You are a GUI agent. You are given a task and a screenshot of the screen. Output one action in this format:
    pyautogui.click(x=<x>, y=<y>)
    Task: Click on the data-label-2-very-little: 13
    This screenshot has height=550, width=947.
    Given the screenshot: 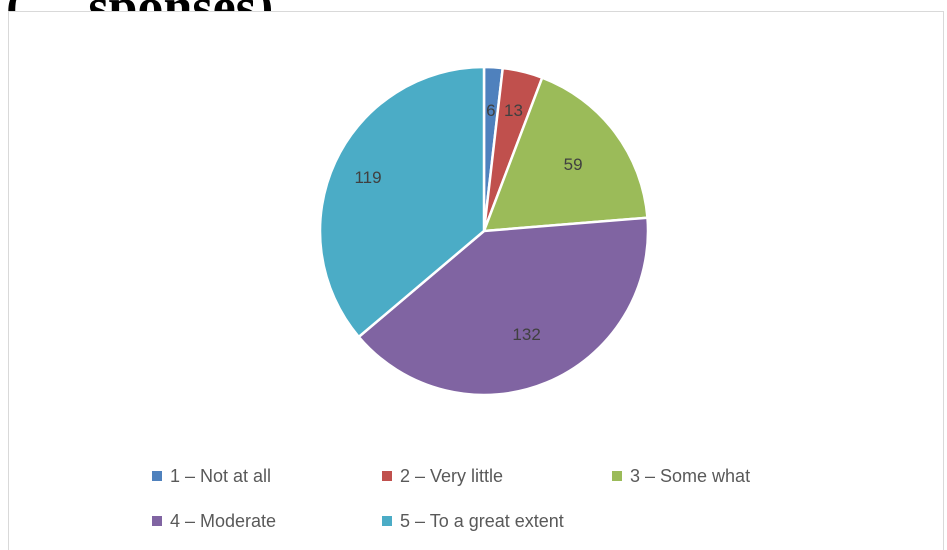 What is the action you would take?
    pyautogui.click(x=513, y=110)
    